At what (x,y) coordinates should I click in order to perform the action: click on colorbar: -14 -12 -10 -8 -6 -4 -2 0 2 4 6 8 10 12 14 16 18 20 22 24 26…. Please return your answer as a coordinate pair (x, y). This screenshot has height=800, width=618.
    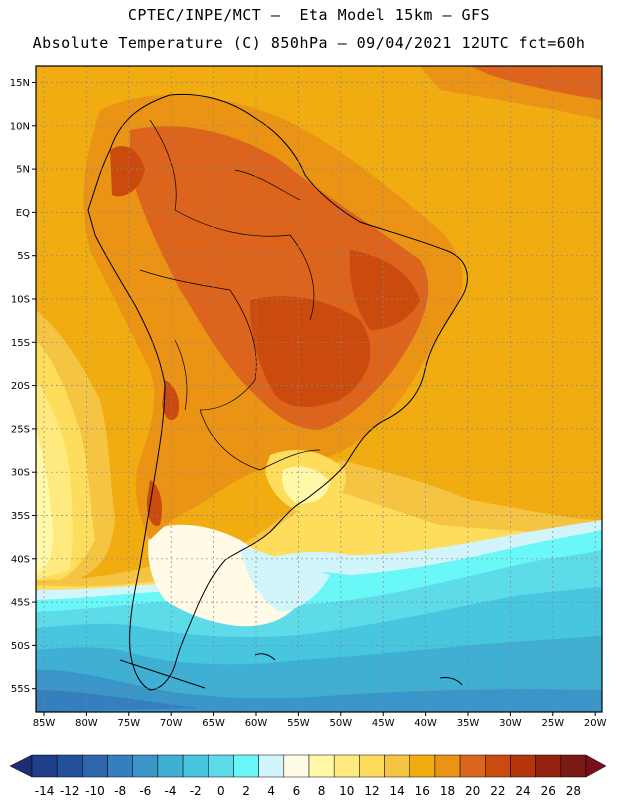
    Looking at the image, I should click on (308, 776).